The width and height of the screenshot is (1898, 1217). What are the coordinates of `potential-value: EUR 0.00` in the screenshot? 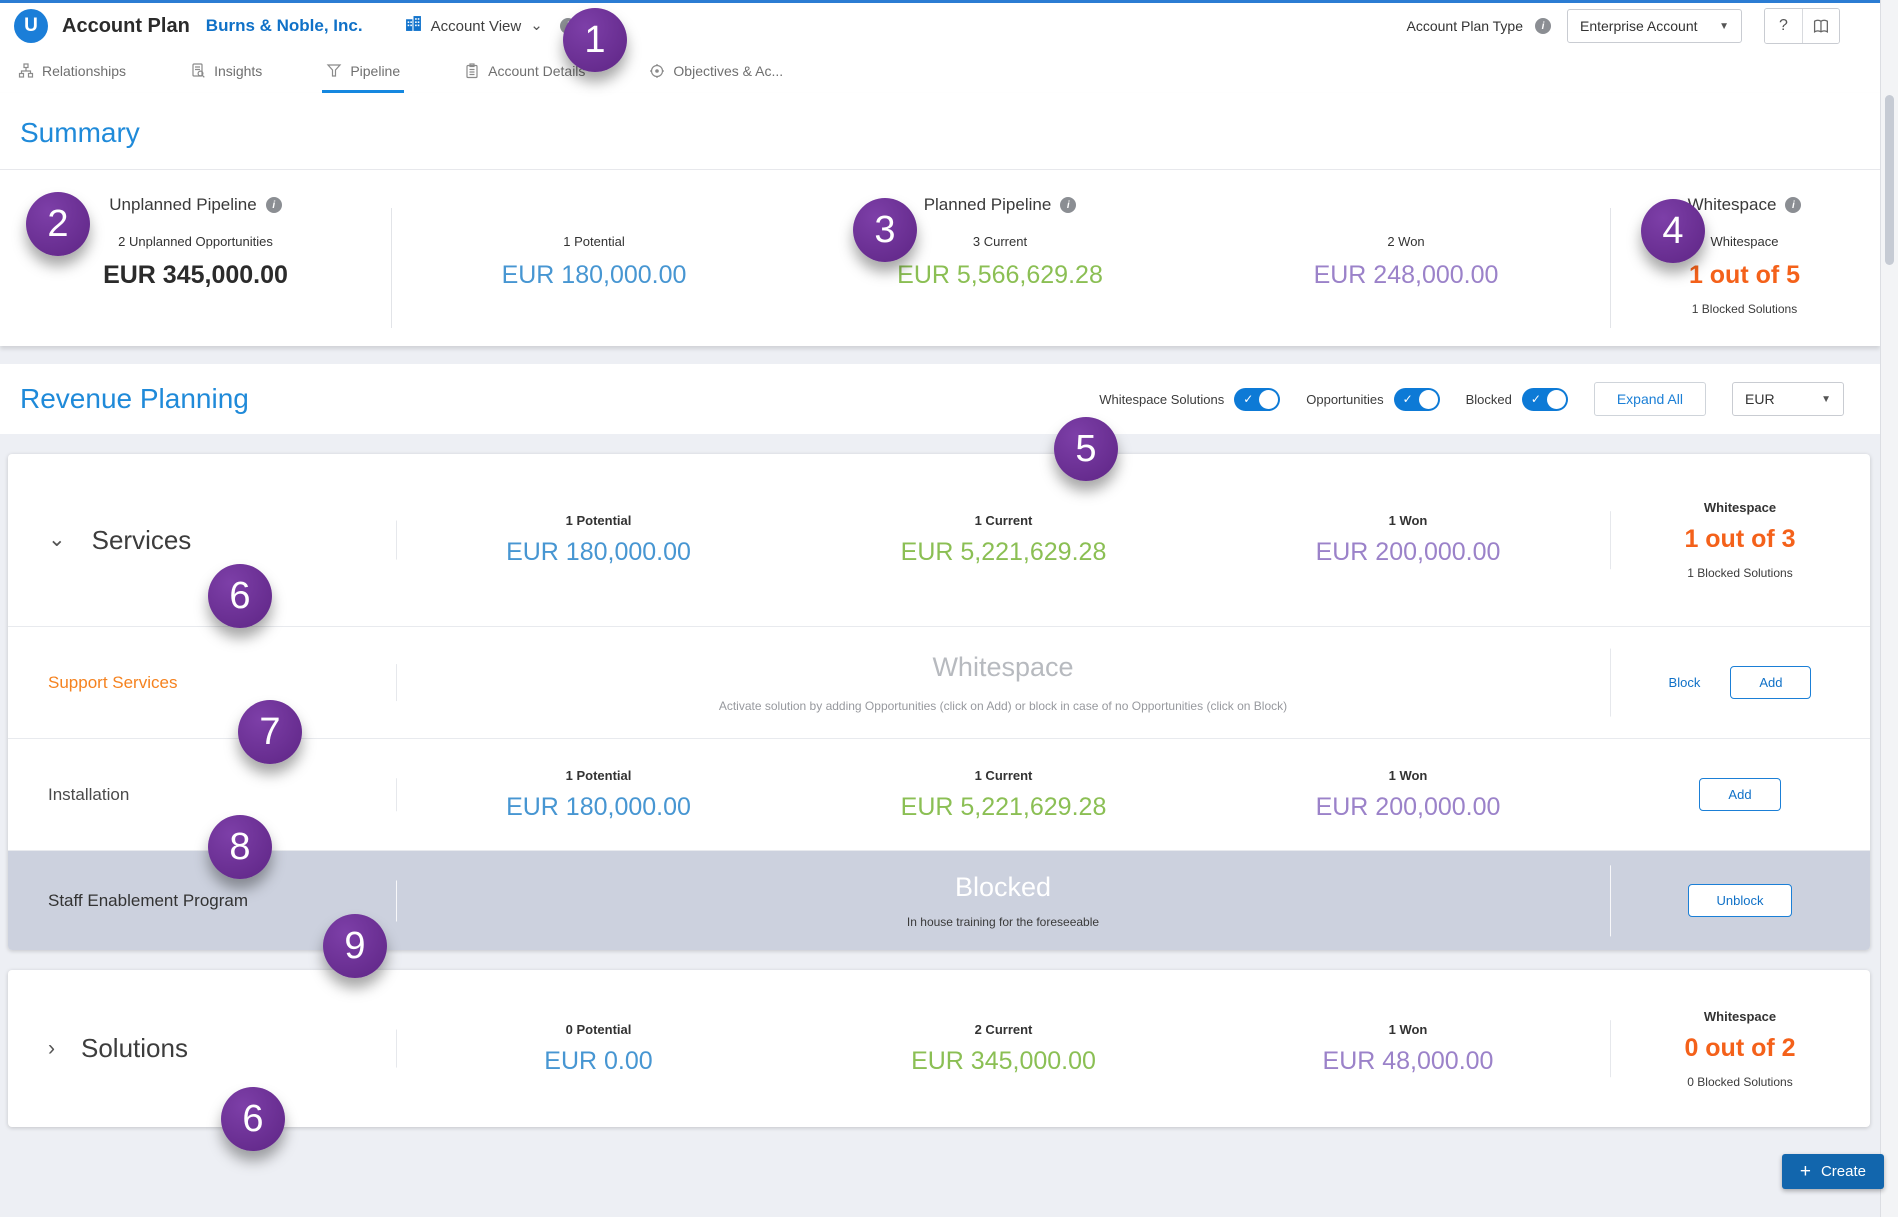 It's located at (598, 1060).